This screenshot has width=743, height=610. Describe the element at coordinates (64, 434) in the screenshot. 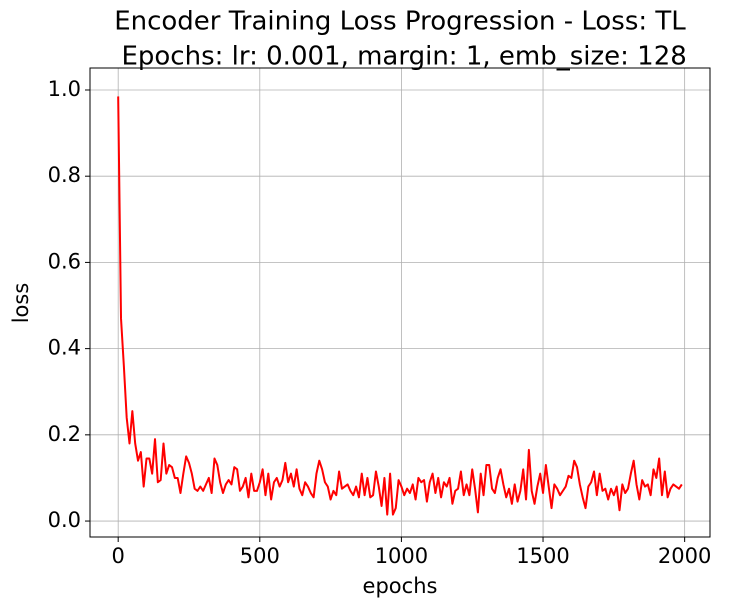

I see `y-tick-label: 0.2` at that location.